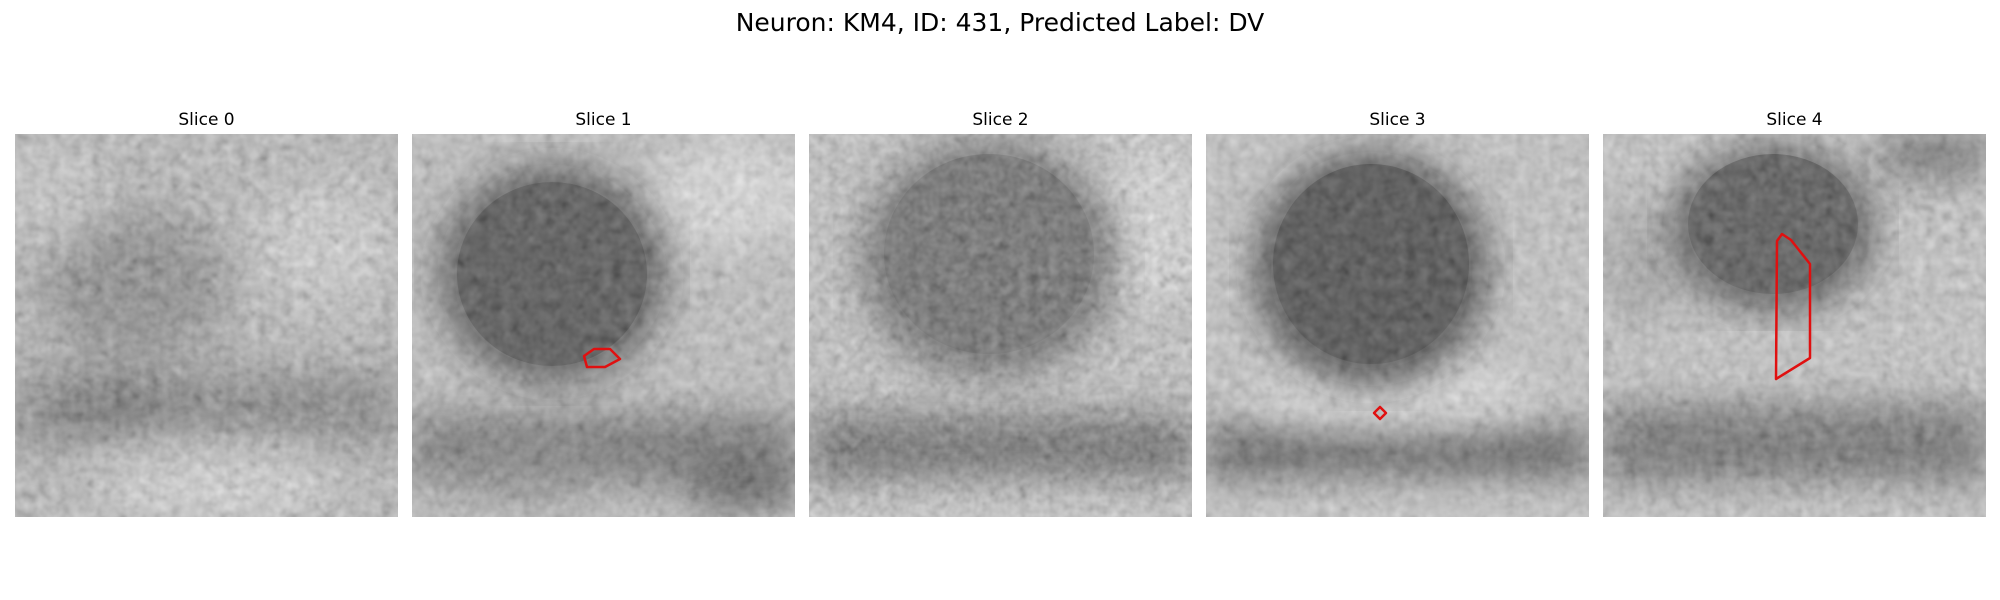 This screenshot has height=600, width=2000. What do you see at coordinates (206, 120) in the screenshot?
I see `panel-title: Slice 0` at bounding box center [206, 120].